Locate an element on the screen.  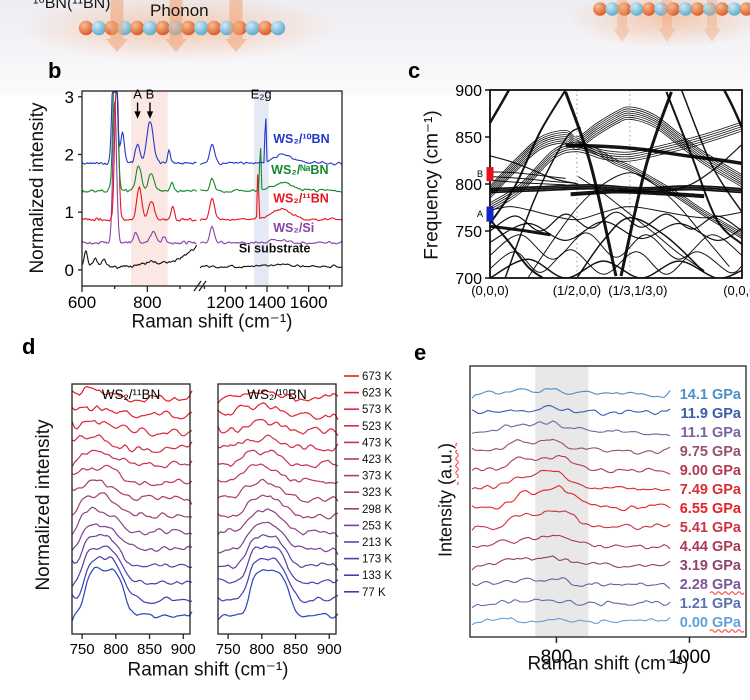
x-tick-label: 600 is located at coordinates (82, 302).